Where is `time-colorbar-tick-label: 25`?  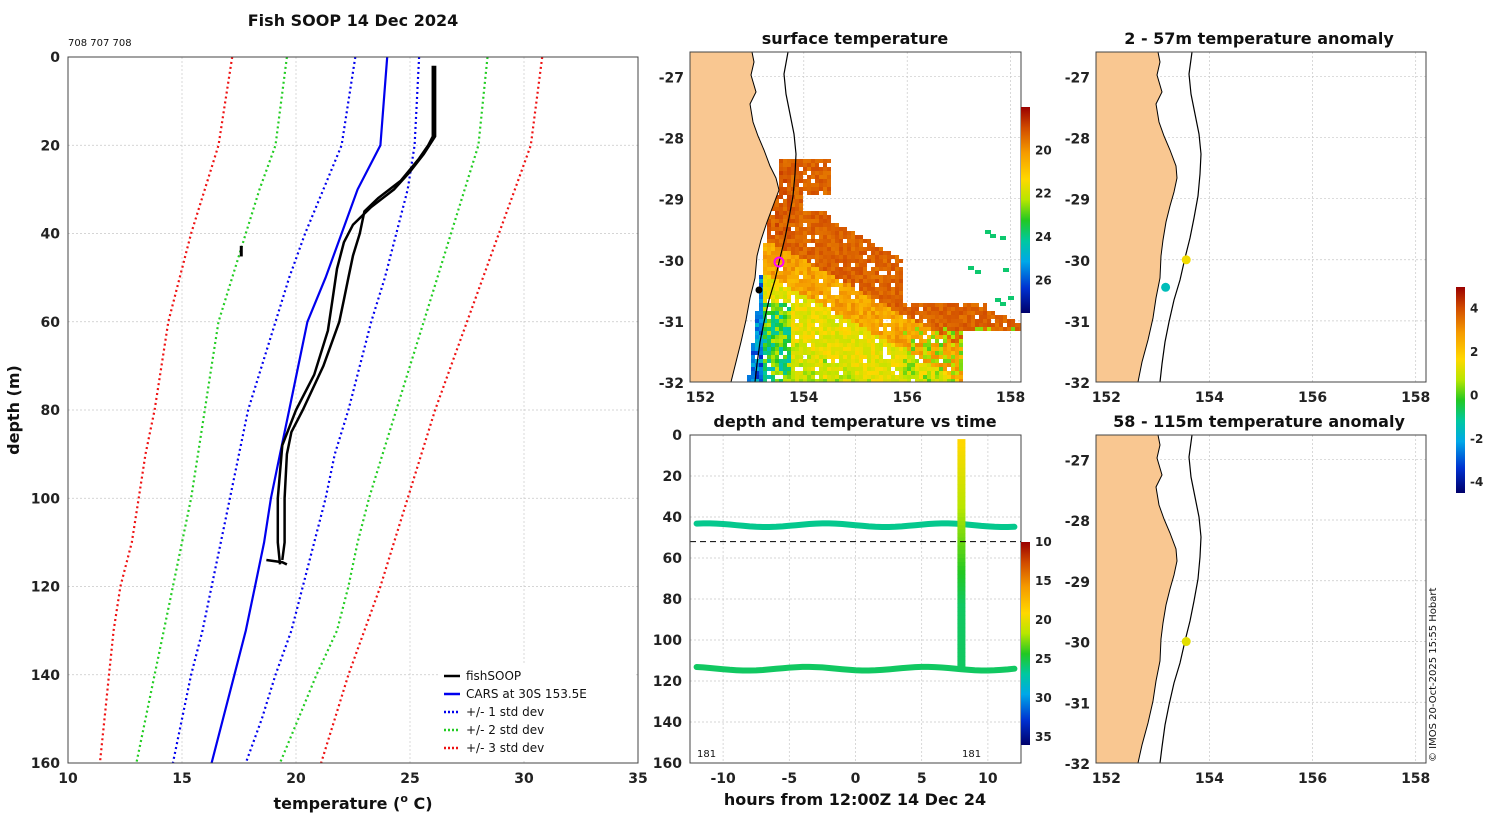 time-colorbar-tick-label: 25 is located at coordinates (1043, 659).